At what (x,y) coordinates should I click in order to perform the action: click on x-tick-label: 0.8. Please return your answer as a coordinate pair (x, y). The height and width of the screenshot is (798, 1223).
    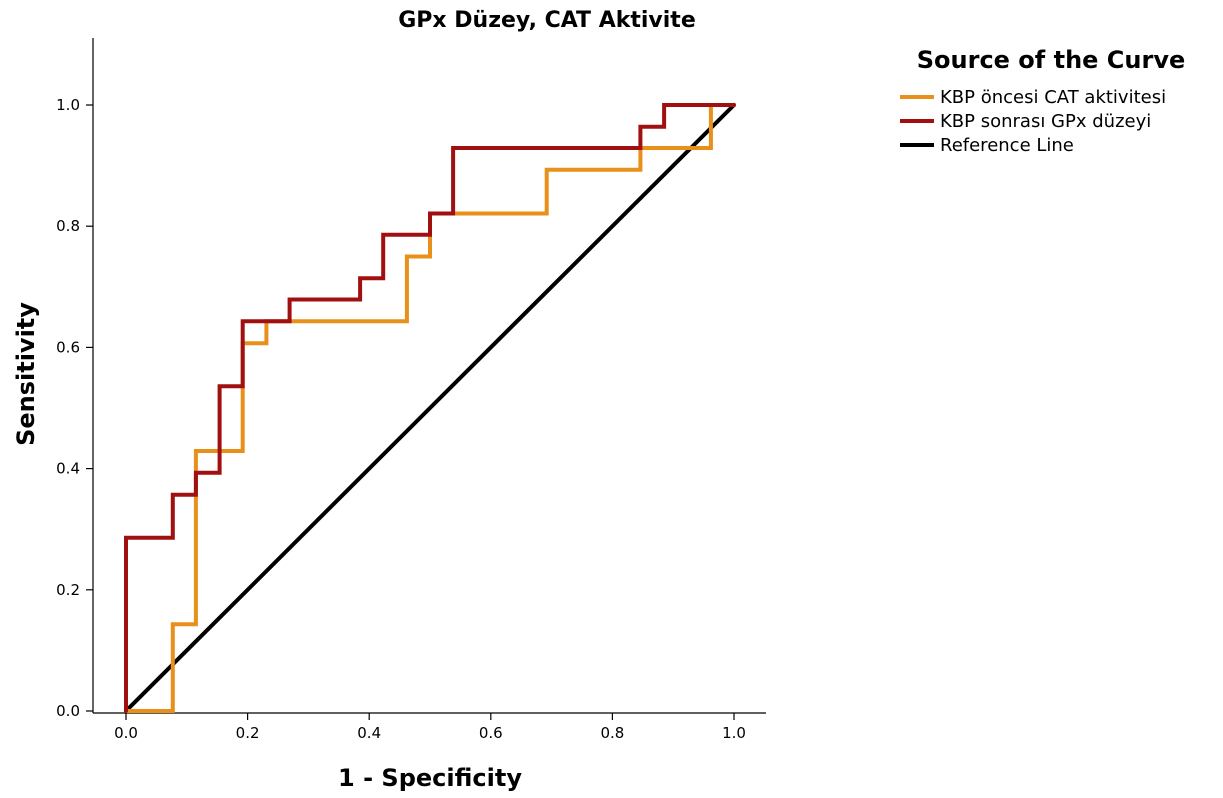
    Looking at the image, I should click on (612, 733).